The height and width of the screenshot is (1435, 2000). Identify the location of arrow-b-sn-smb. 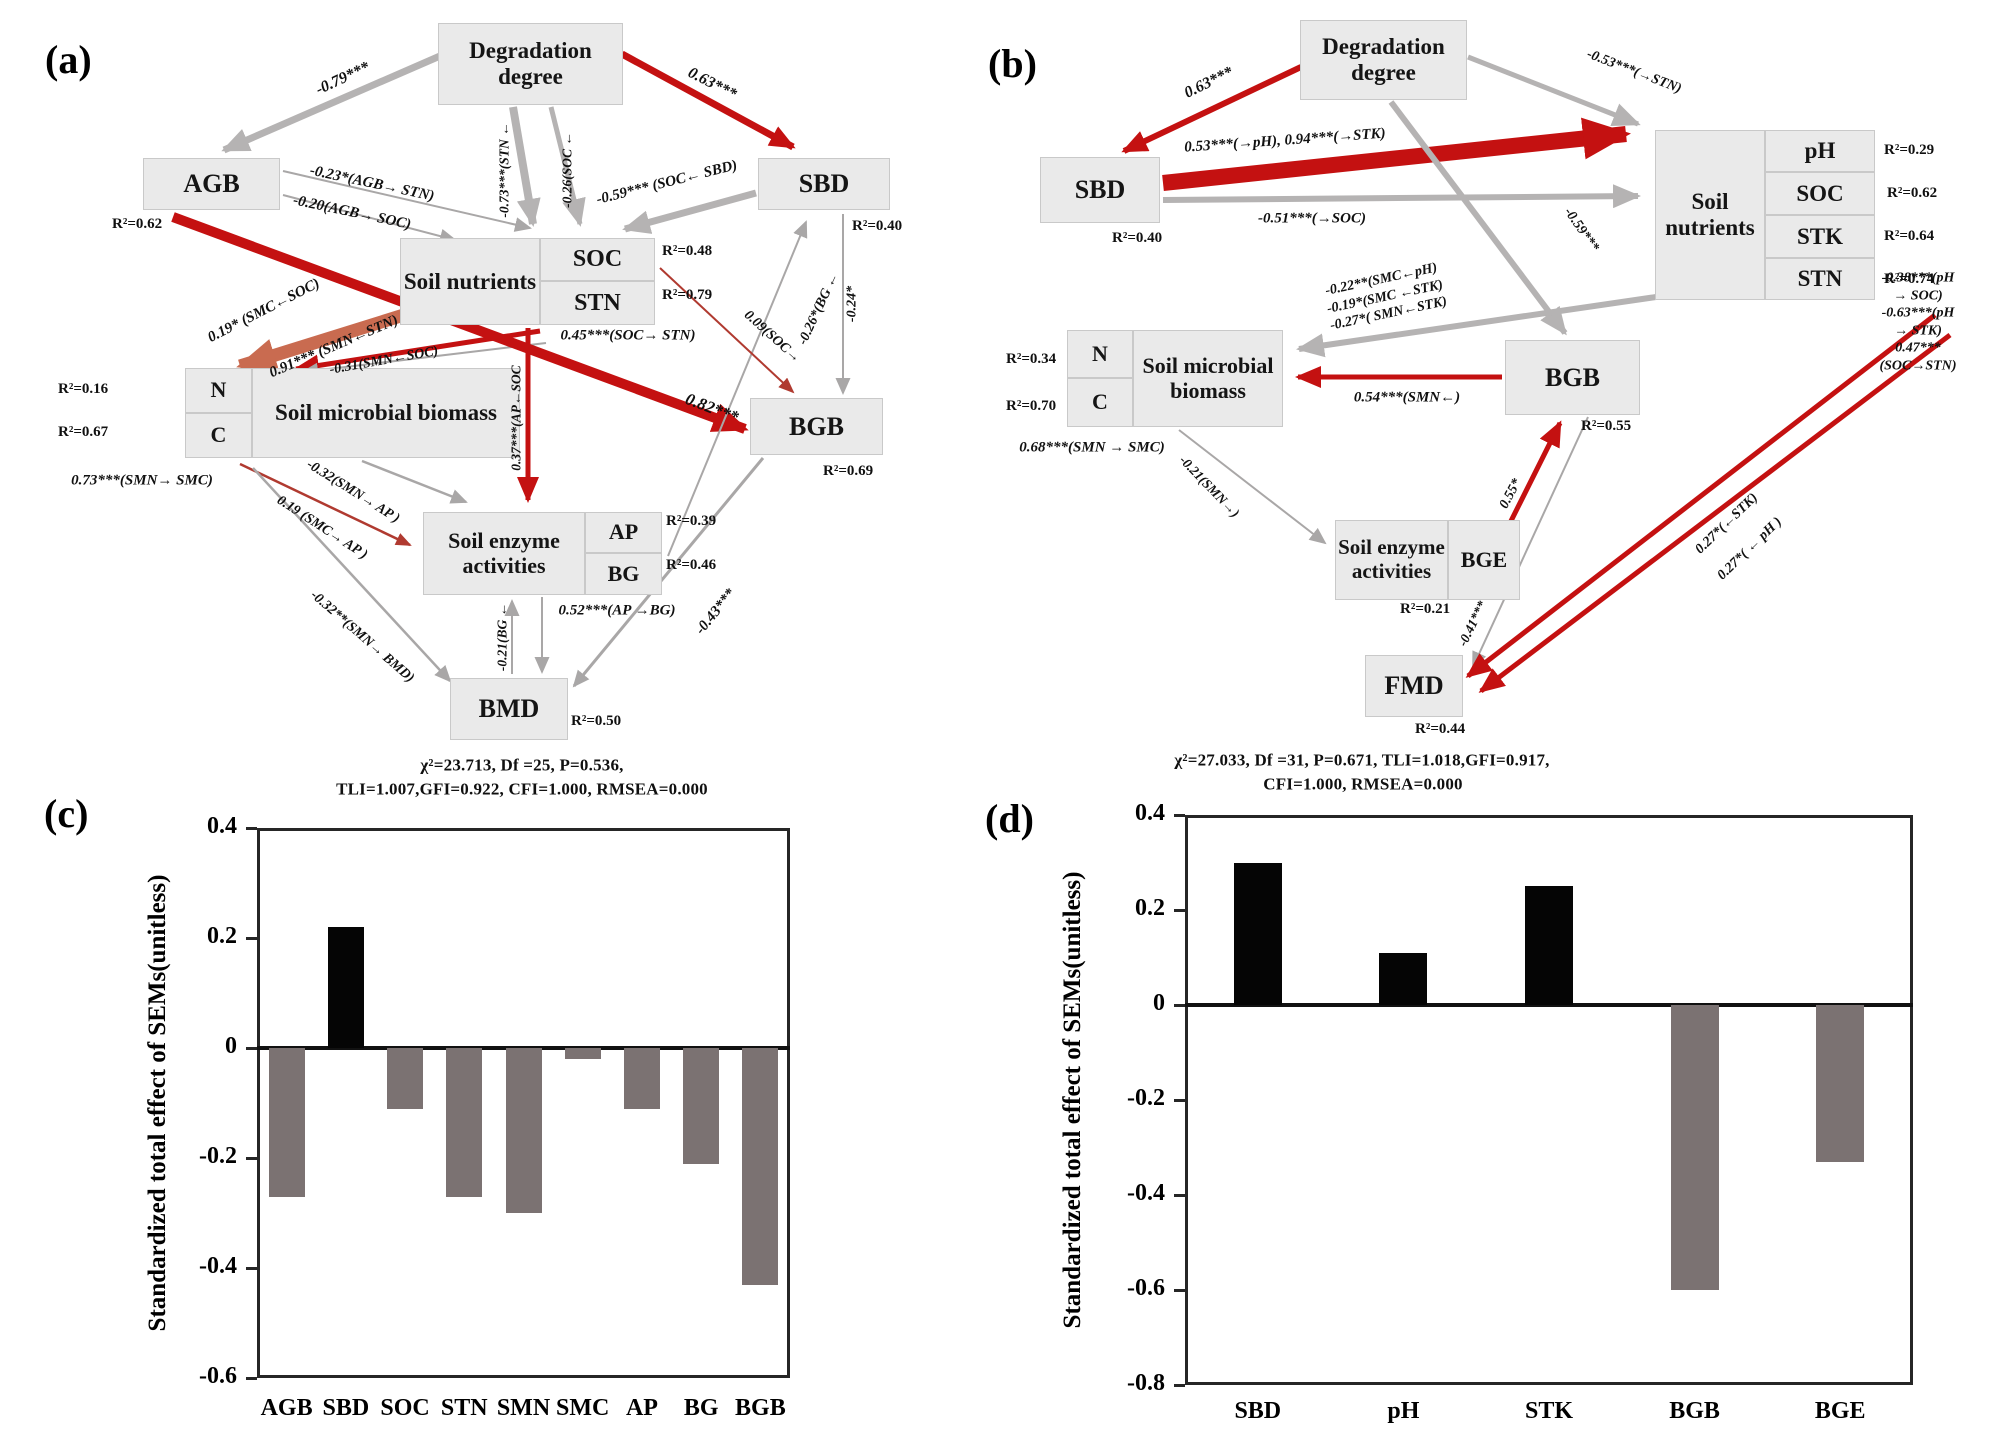
(1476, 326).